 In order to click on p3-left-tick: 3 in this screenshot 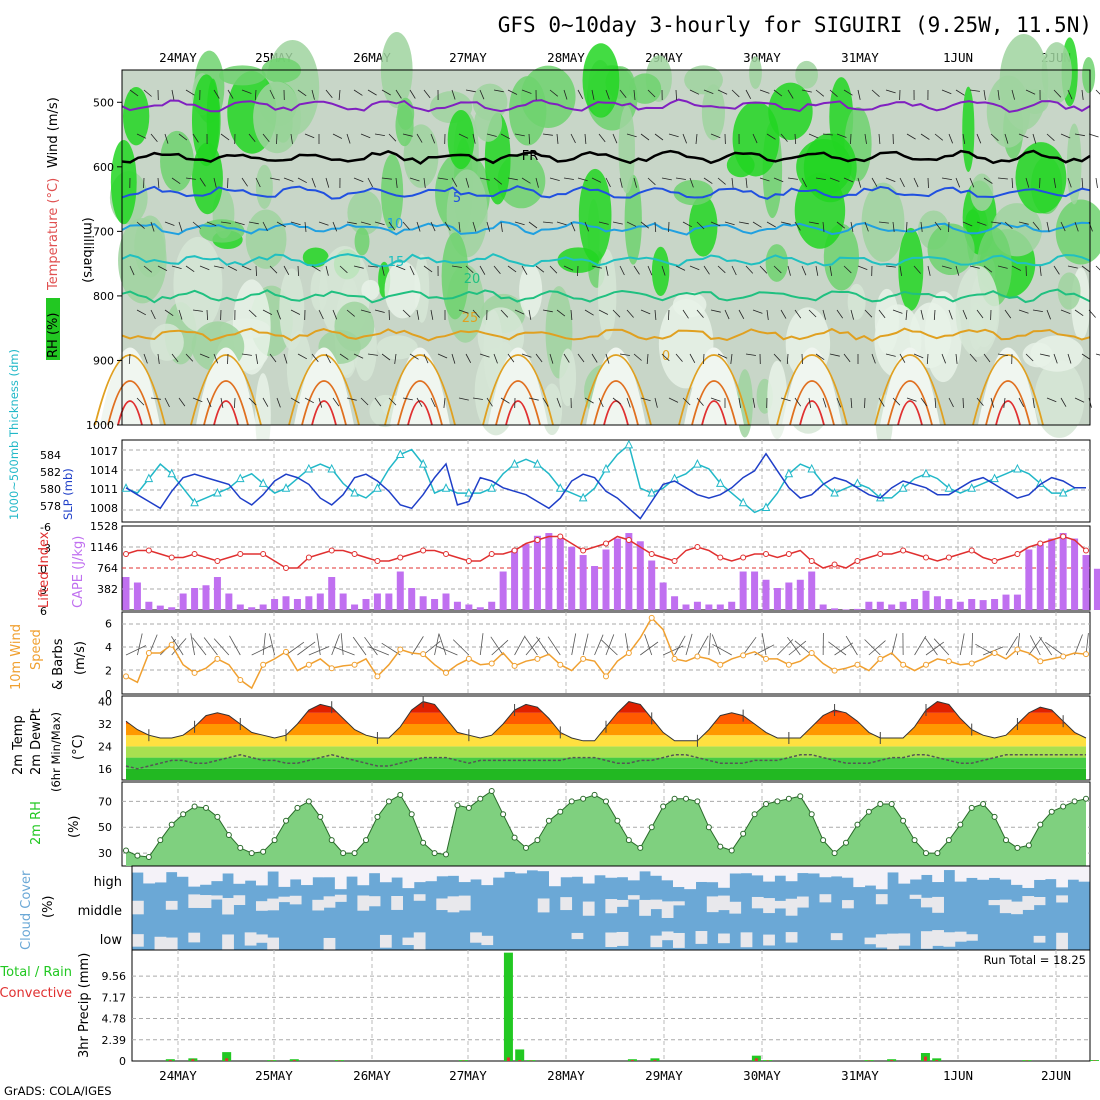, I will do `click(43, 590)`.